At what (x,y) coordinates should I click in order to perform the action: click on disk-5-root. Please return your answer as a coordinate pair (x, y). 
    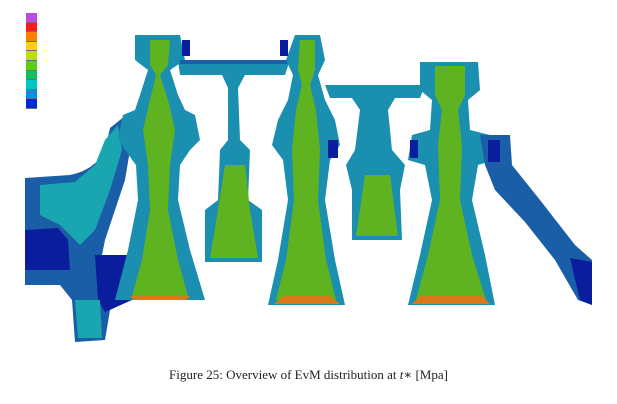
    Looking at the image, I should click on (451, 300).